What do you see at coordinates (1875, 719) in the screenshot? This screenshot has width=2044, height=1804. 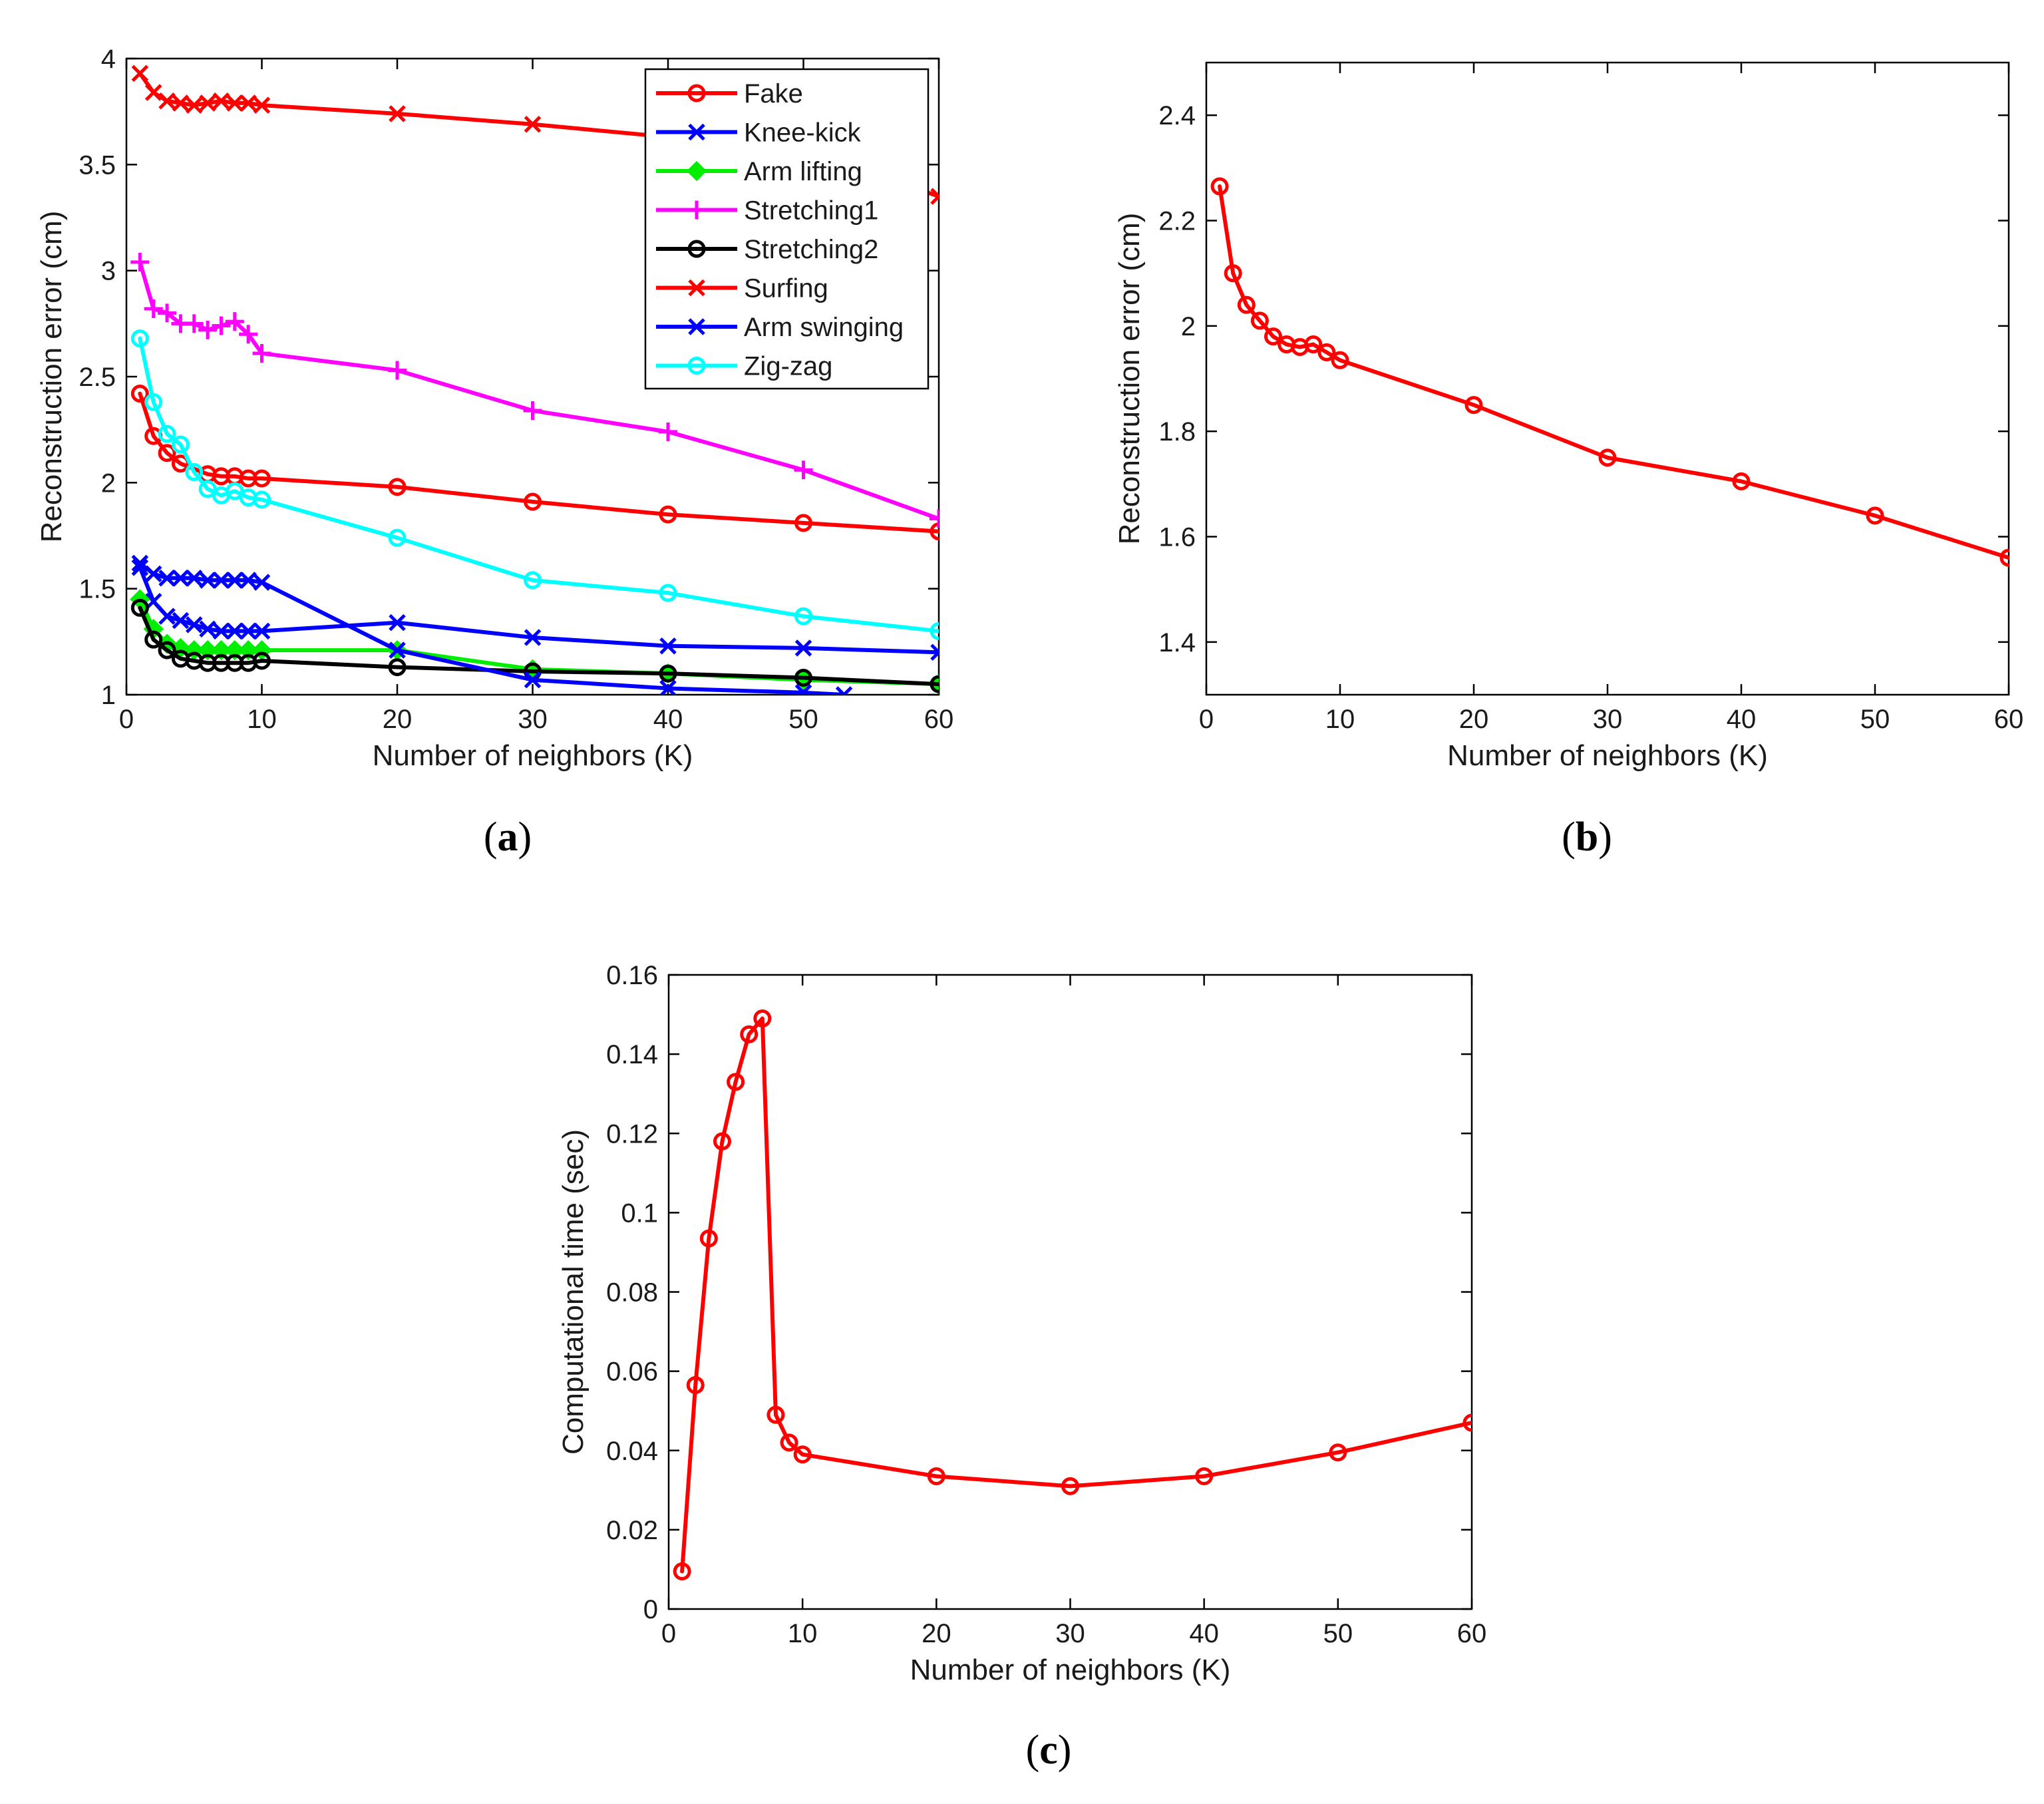 I see `panel-b-x-tick-label: 50` at bounding box center [1875, 719].